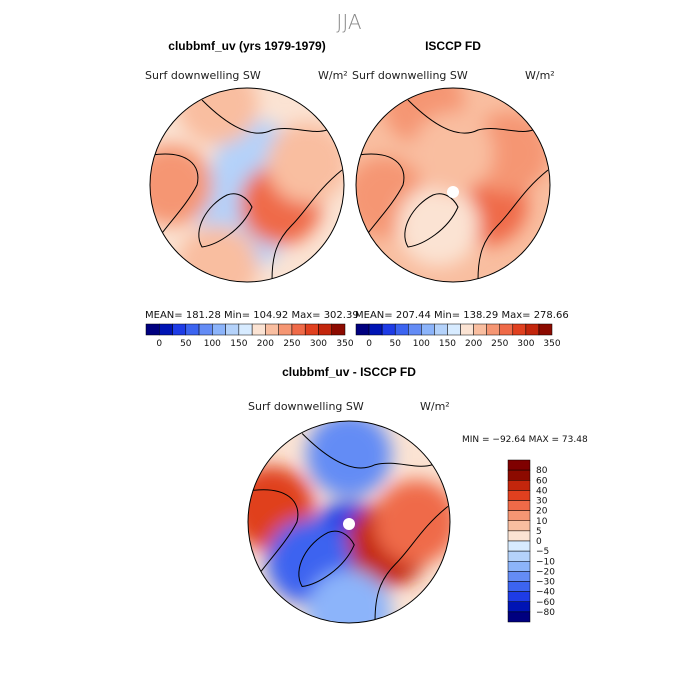  What do you see at coordinates (252, 315) in the screenshot?
I see `panel-model-stats: MEAN= 181.28 Min= 104.92 Max= 302.39` at bounding box center [252, 315].